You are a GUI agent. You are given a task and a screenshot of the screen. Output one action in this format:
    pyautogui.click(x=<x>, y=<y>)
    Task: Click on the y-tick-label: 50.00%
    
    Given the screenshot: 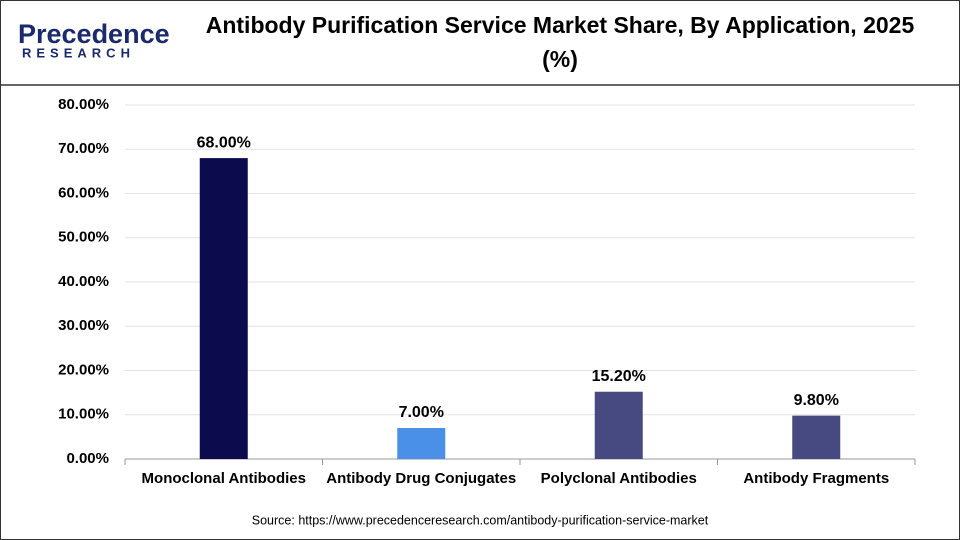 What is the action you would take?
    pyautogui.click(x=83, y=237)
    